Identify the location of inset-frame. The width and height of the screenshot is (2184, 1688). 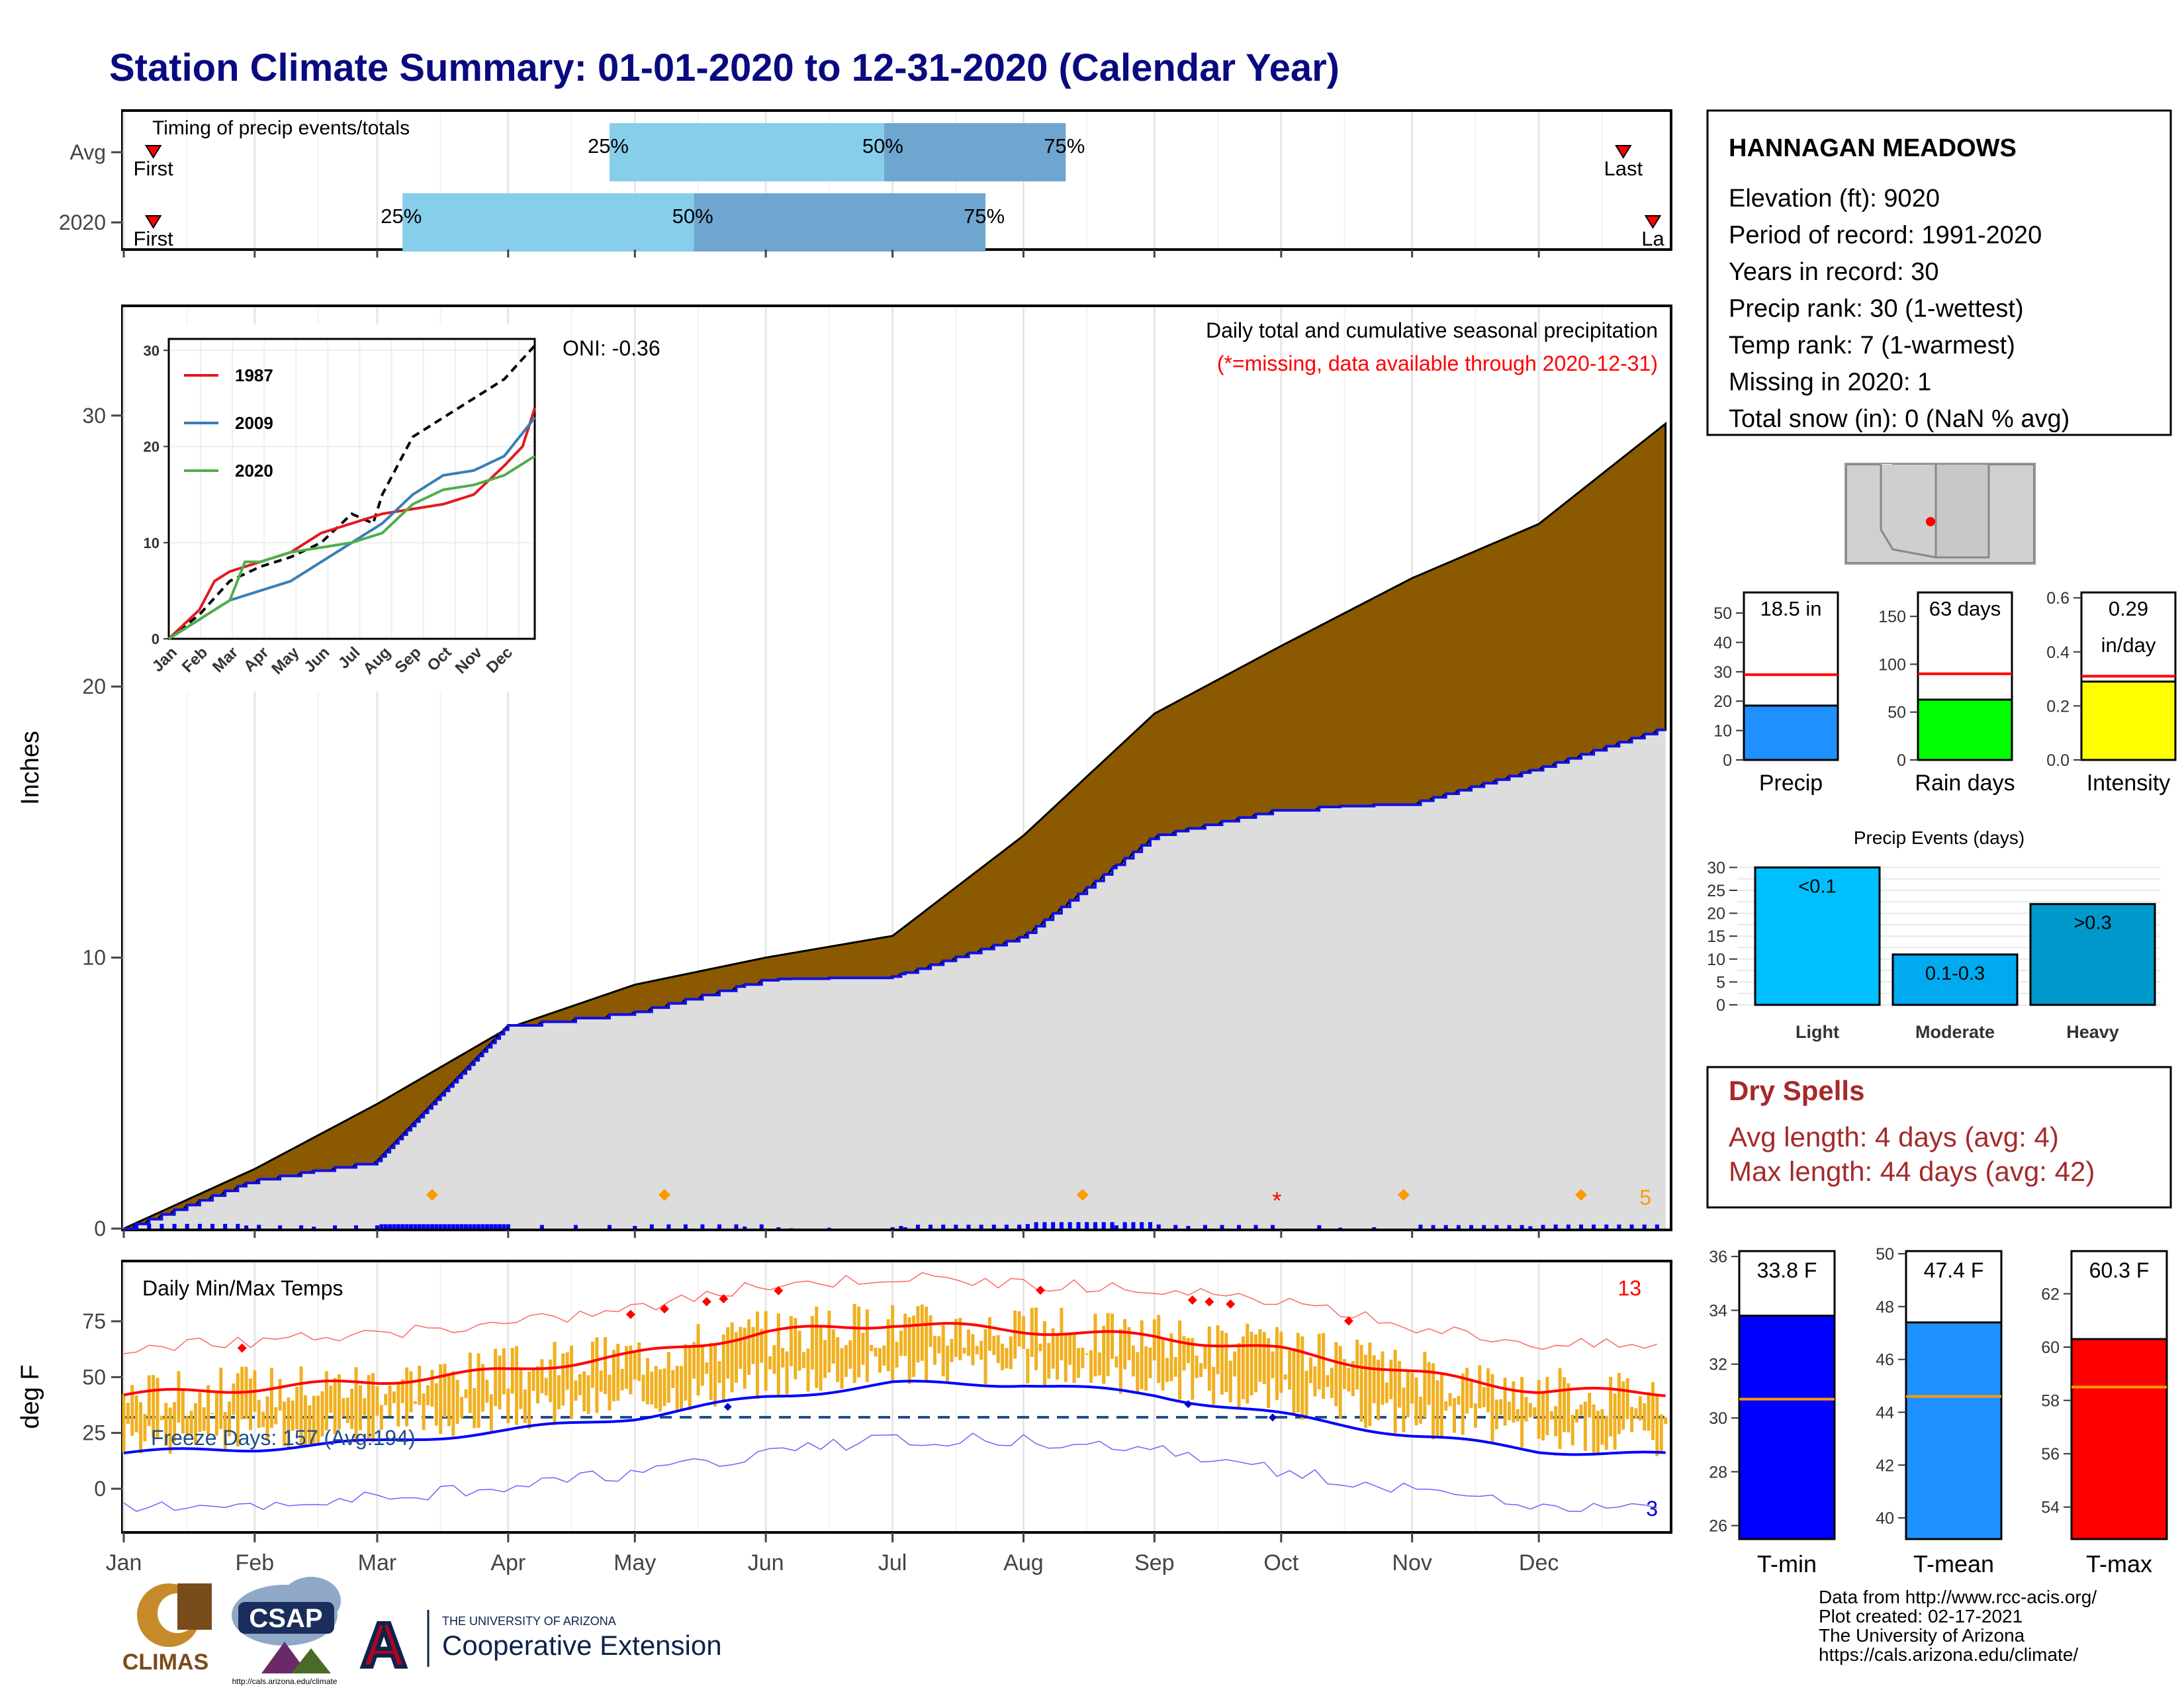
(351, 489).